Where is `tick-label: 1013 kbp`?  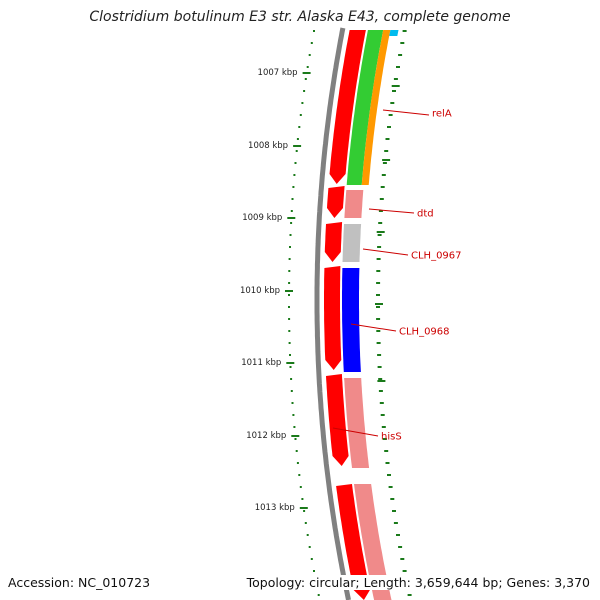
tick-label: 1013 kbp is located at coordinates (275, 508).